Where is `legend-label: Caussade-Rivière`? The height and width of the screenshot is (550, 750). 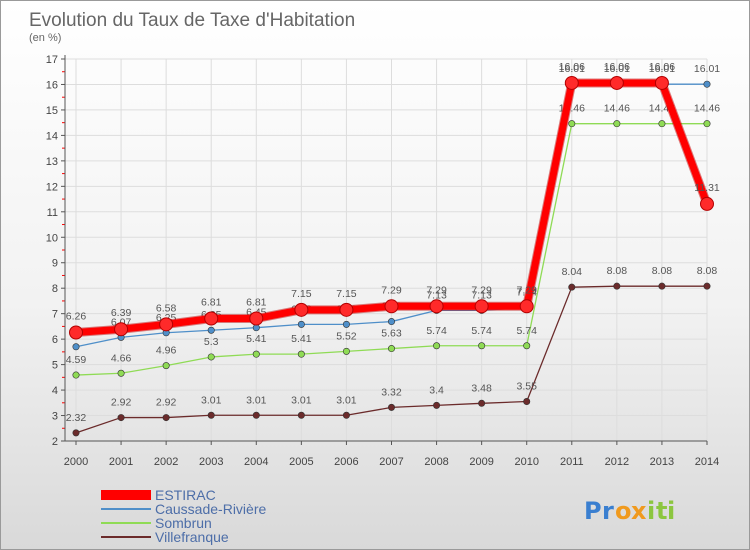
legend-label: Caussade-Rivière is located at coordinates (210, 509).